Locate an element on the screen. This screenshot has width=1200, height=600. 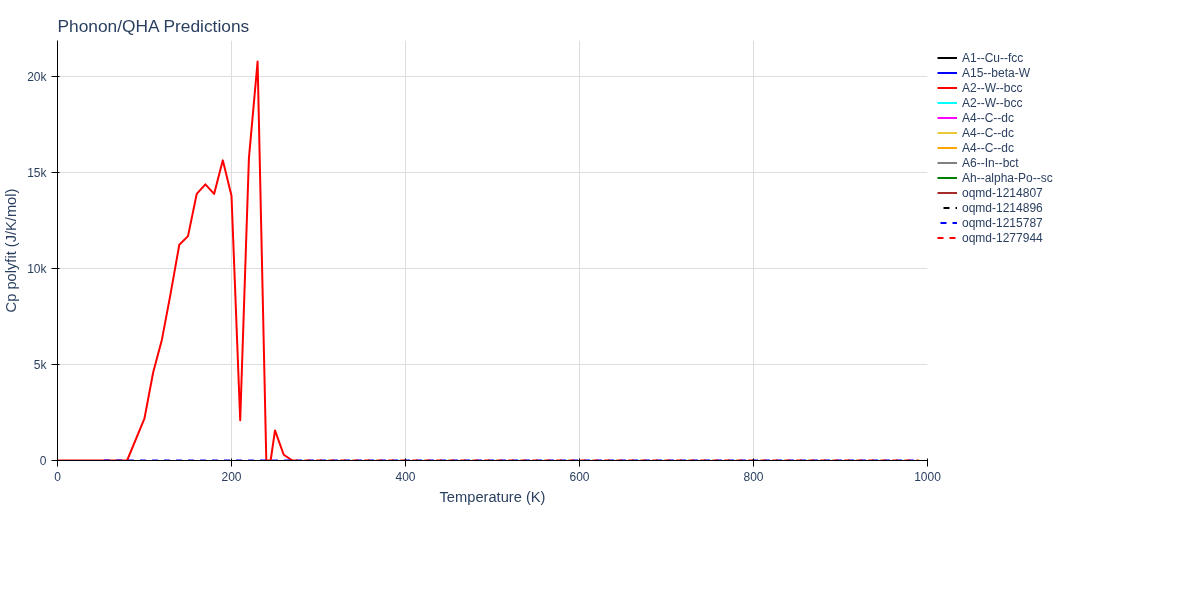
y-tick-label: 15k is located at coordinates (37, 172).